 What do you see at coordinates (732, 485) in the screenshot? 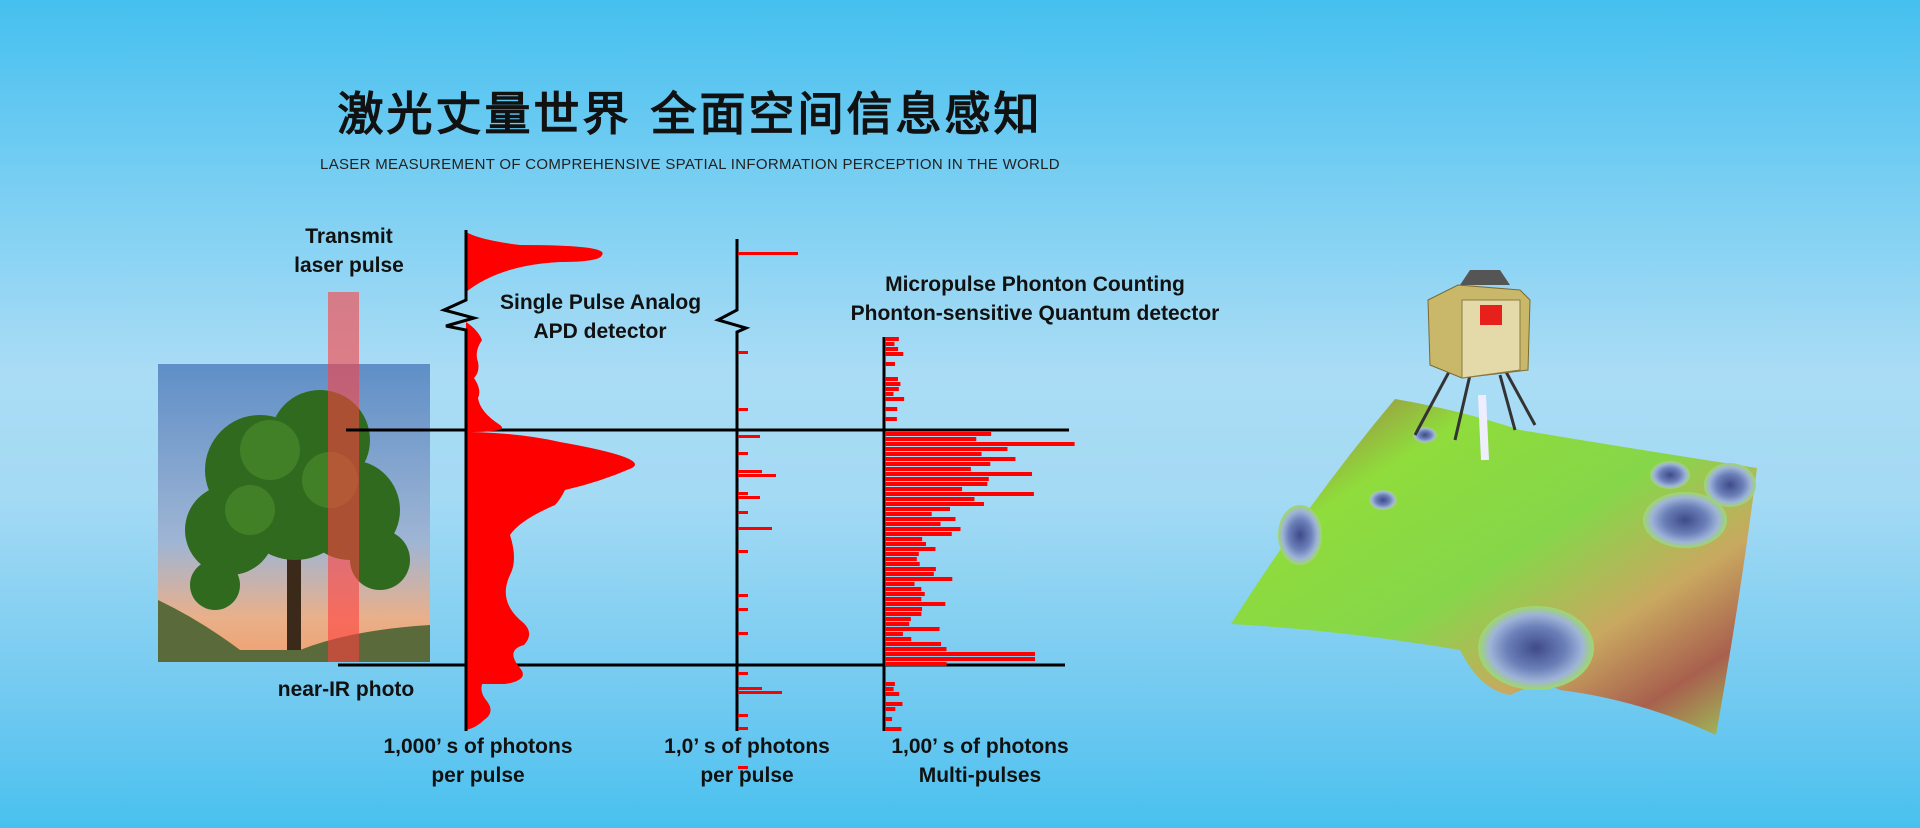
I see `counting-axis` at bounding box center [732, 485].